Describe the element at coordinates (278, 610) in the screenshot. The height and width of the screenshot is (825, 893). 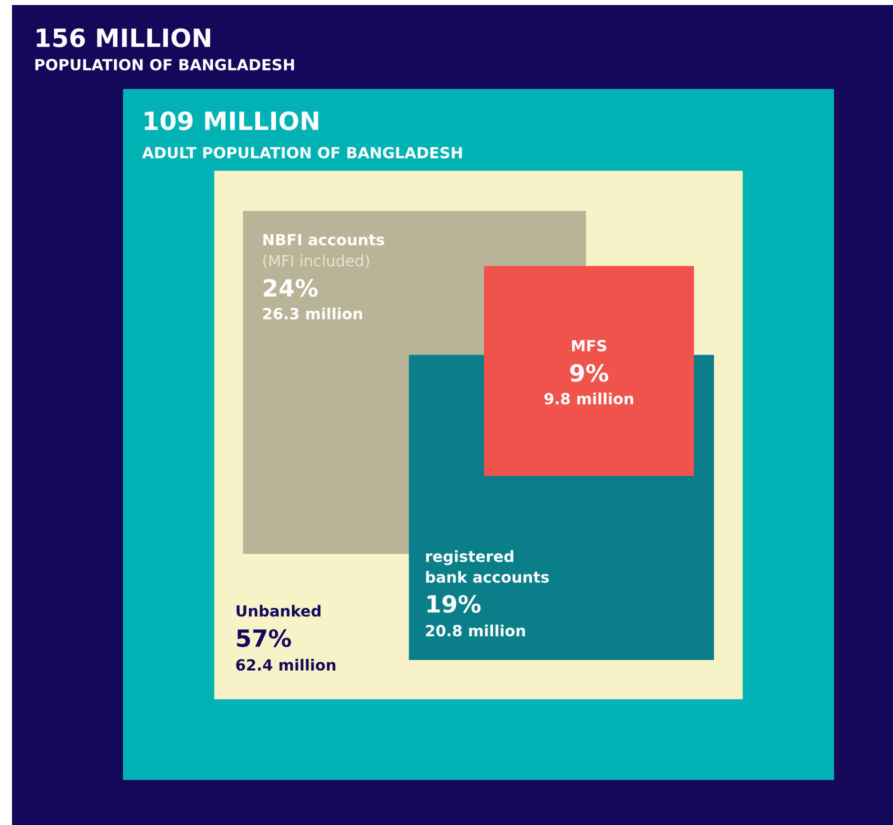
I see `category-label: Unbanked` at that location.